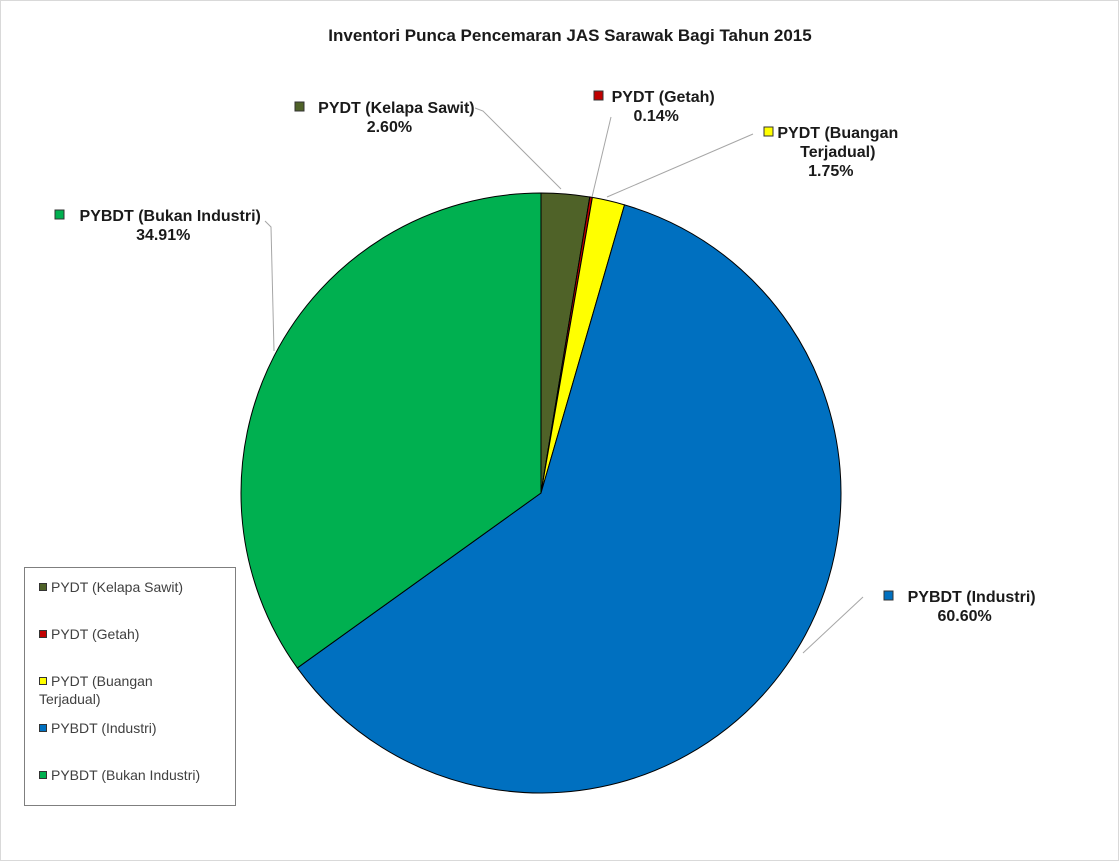  What do you see at coordinates (663, 107) in the screenshot?
I see `svg-text:PYDT (Getah)0.14%: PYDT (Getah) 0.14%` at bounding box center [663, 107].